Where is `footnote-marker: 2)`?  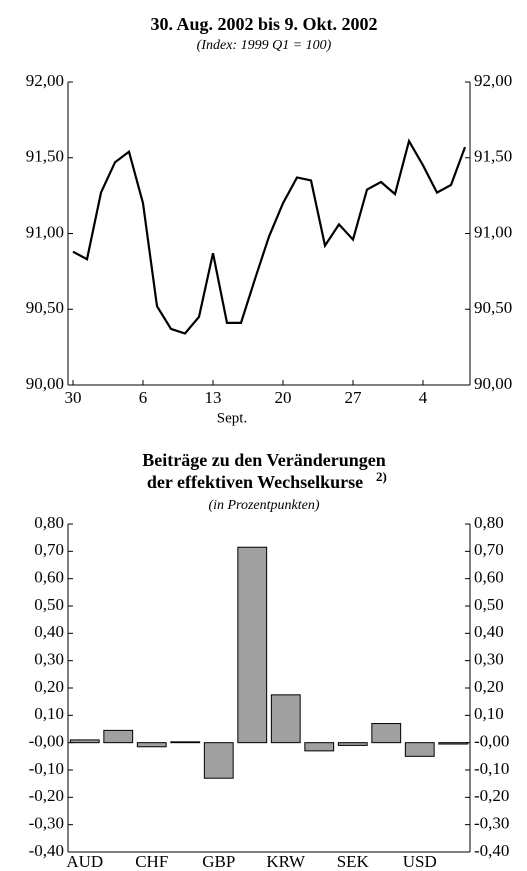 footnote-marker: 2) is located at coordinates (381, 476).